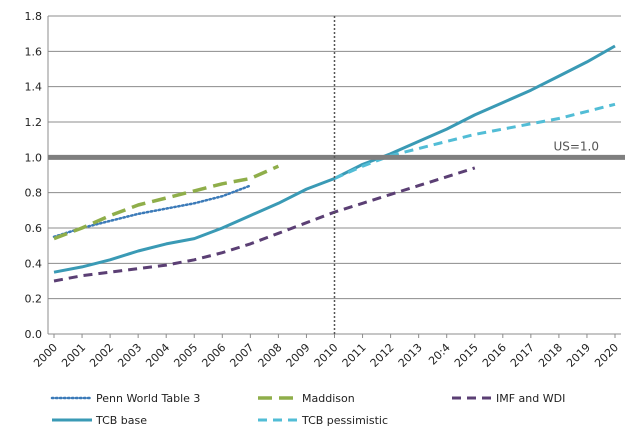  What do you see at coordinates (326, 355) in the screenshot?
I see `x-tick-label: 2010` at bounding box center [326, 355].